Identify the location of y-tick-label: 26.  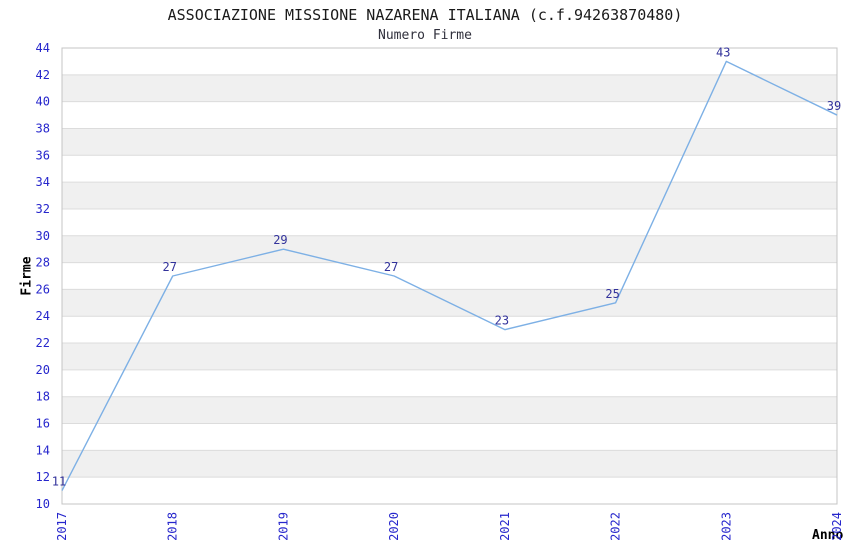
(43, 289).